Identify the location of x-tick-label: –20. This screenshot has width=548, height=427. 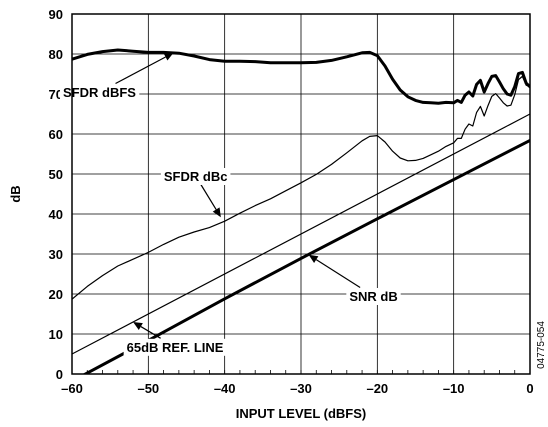
(377, 388).